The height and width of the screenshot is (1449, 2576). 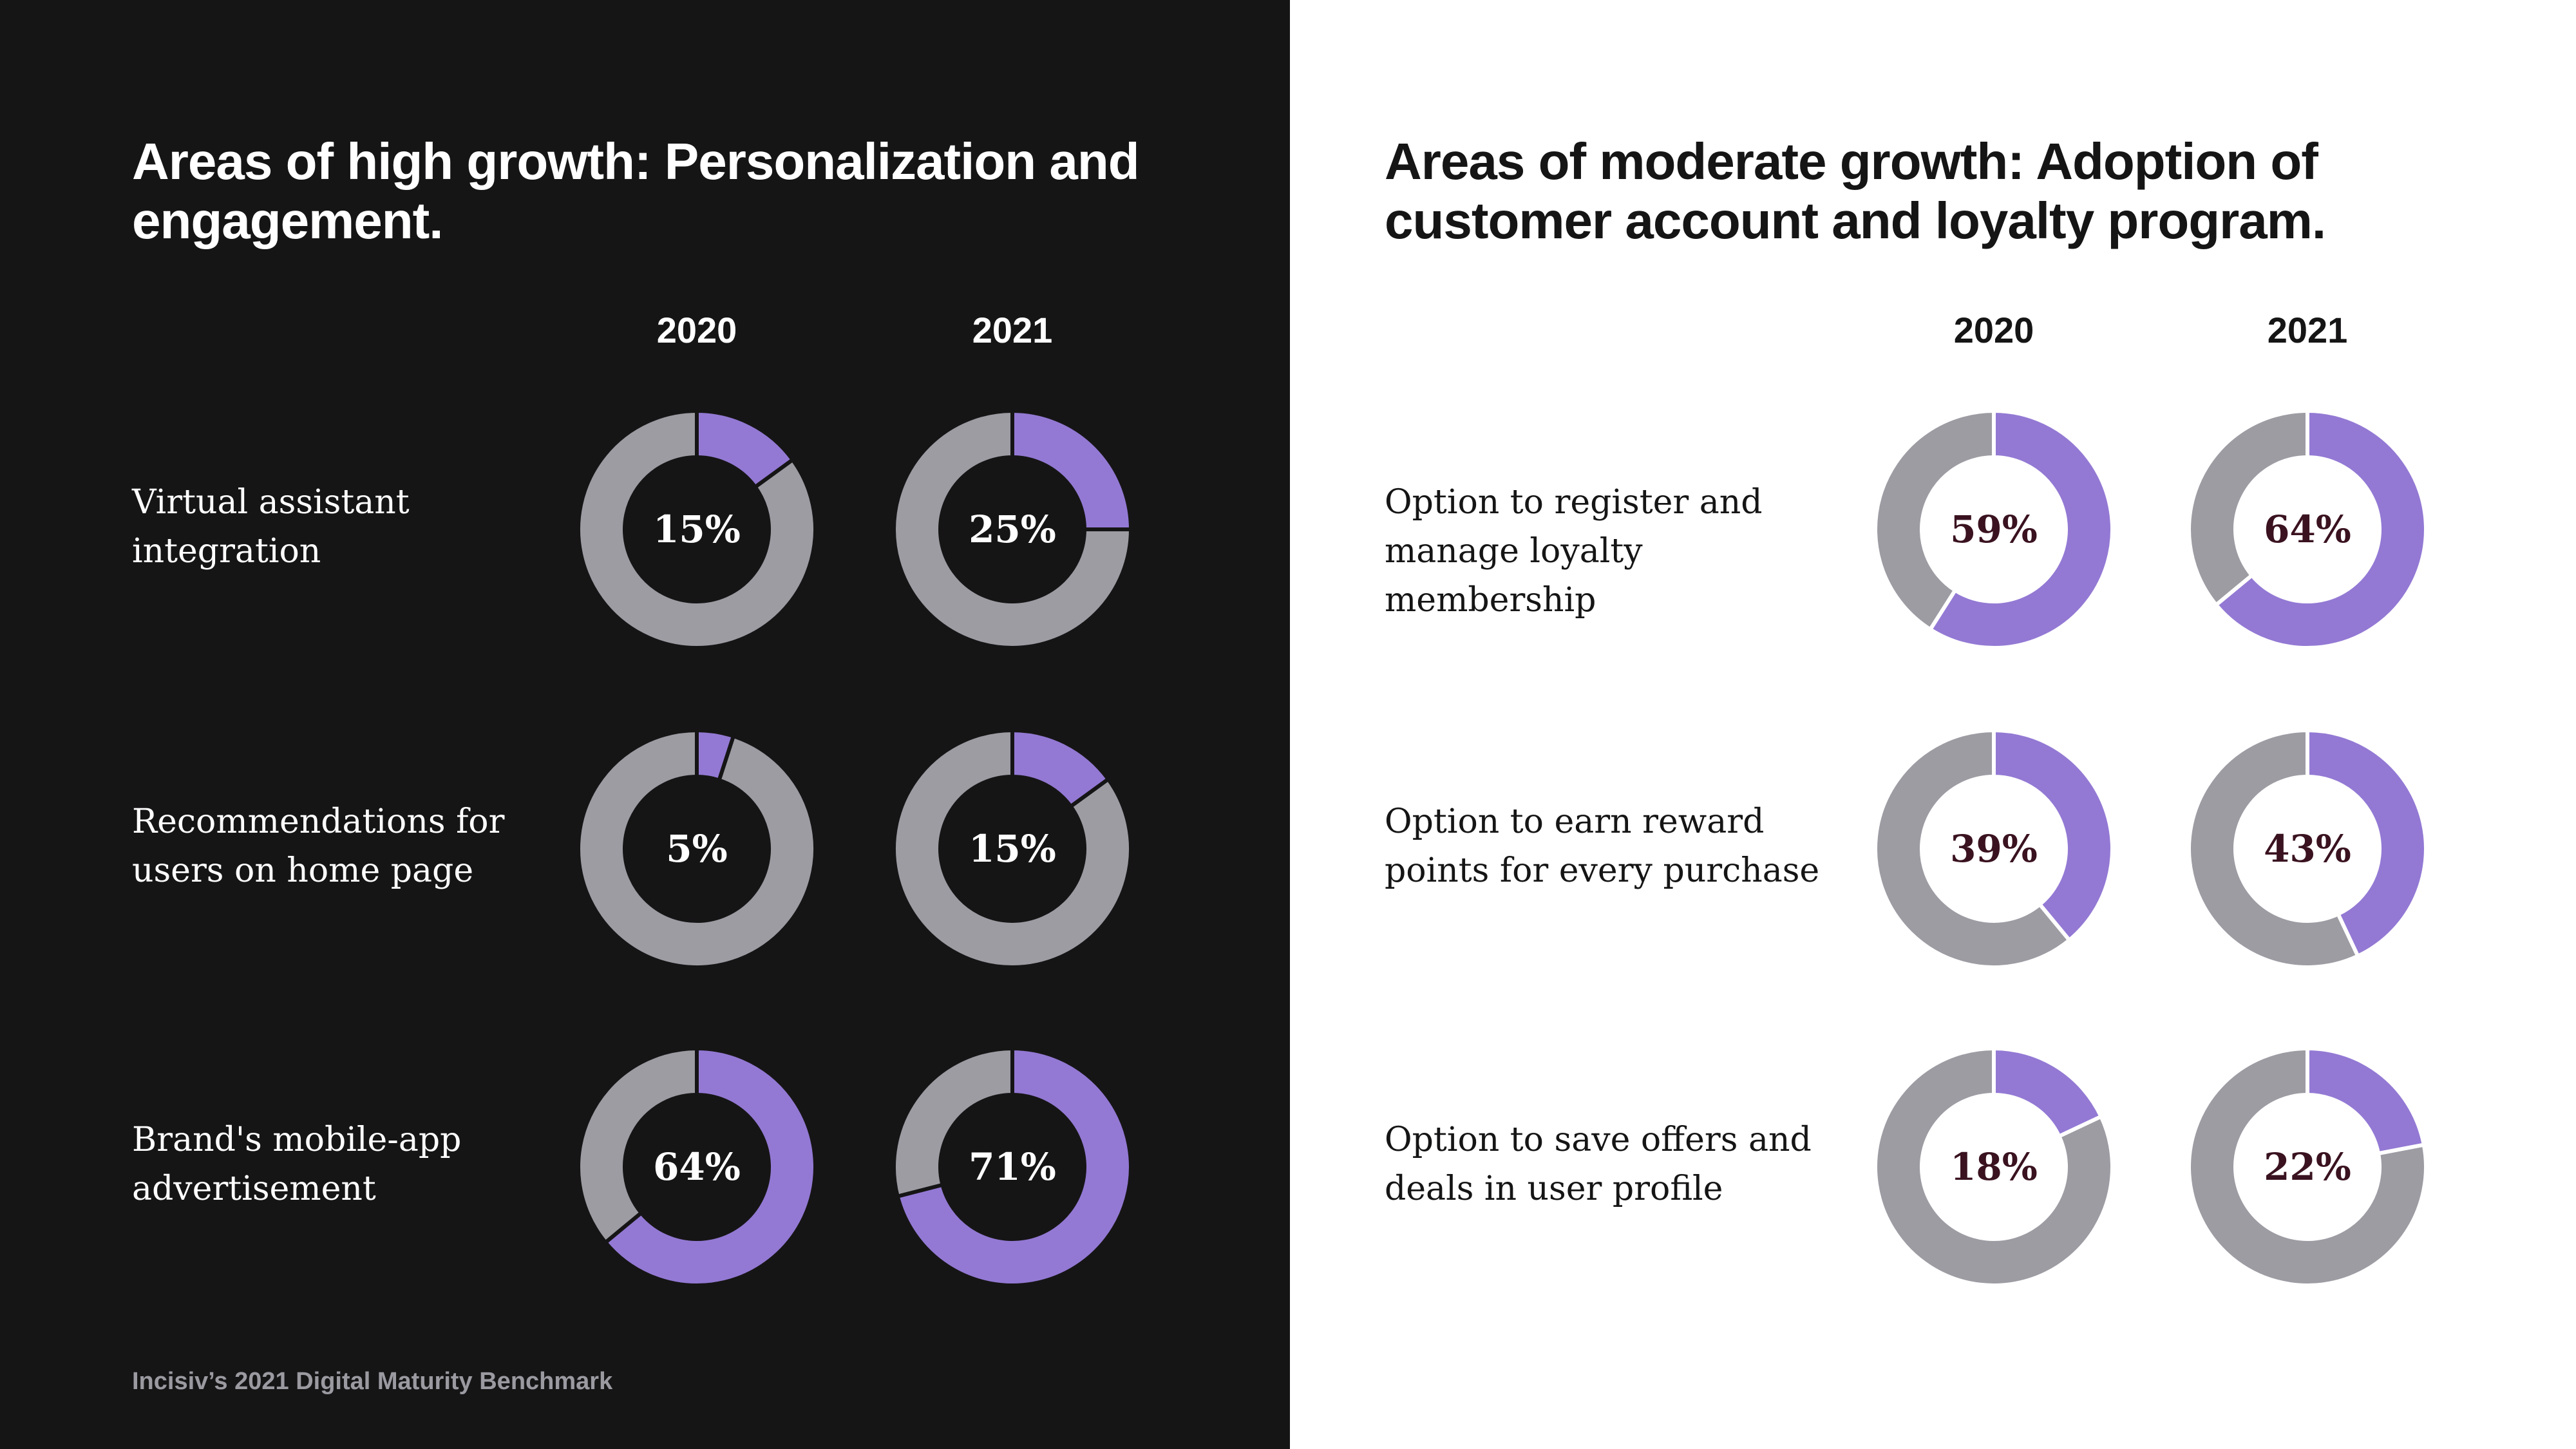 I want to click on donut-virtual-assistant-2020: 15%, so click(x=696, y=529).